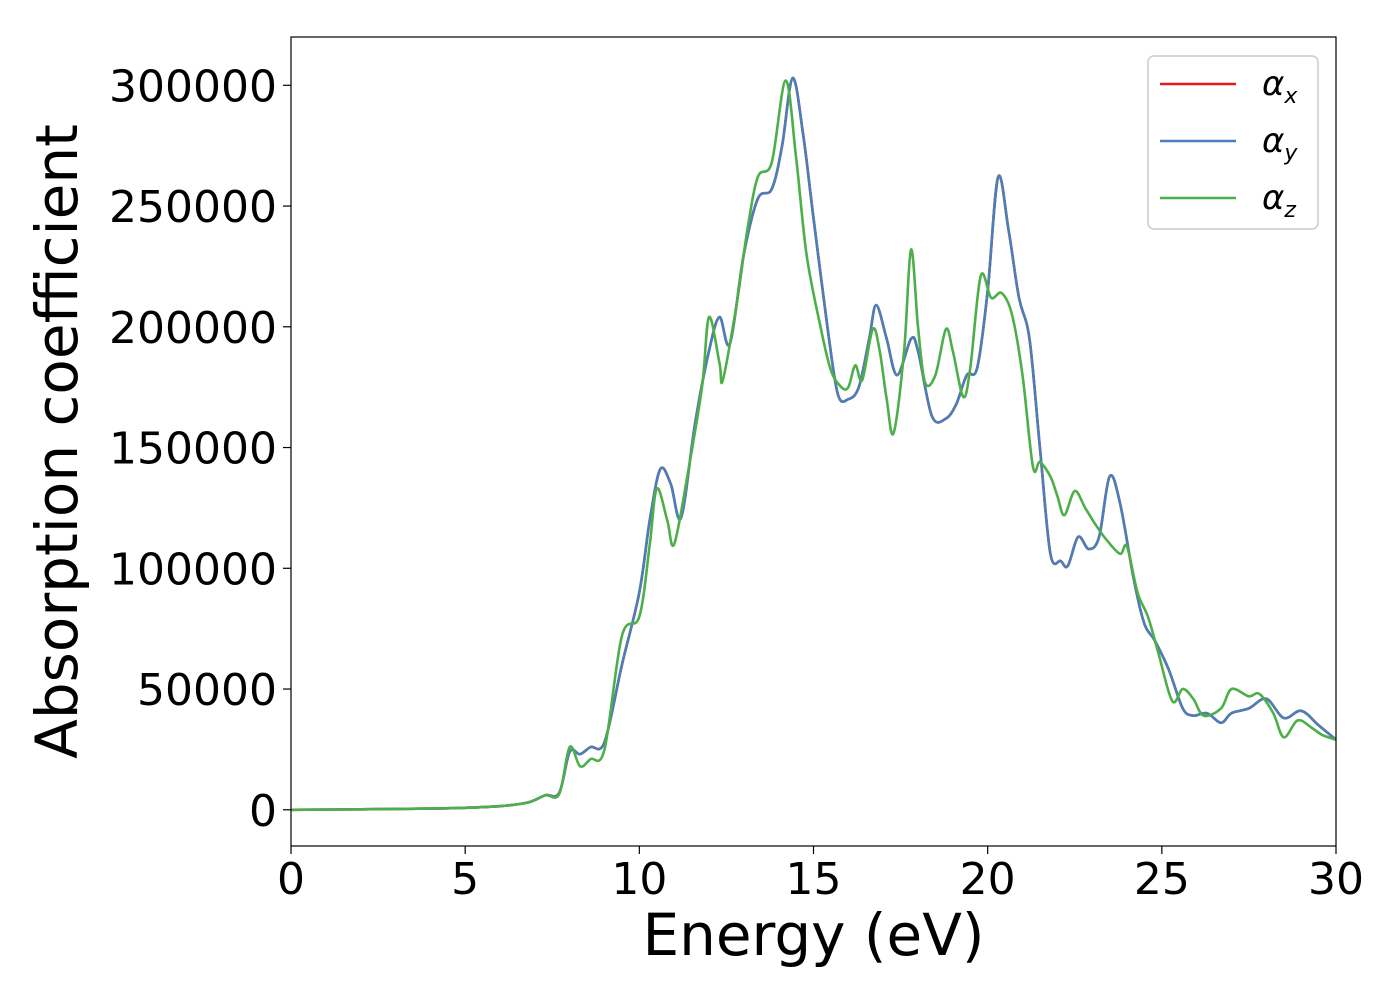 The height and width of the screenshot is (1000, 1400). What do you see at coordinates (193, 328) in the screenshot?
I see `y-tick-label: 200000` at bounding box center [193, 328].